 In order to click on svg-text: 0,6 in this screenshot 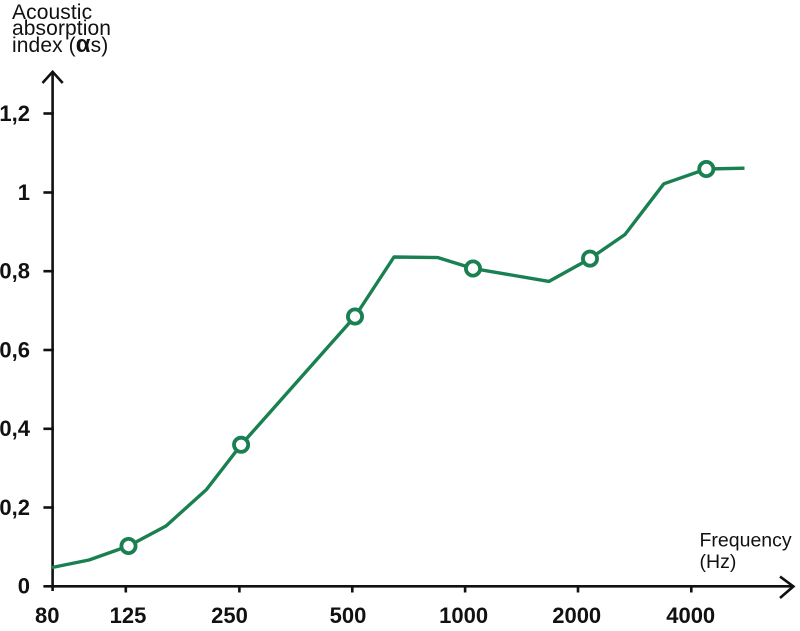, I will do `click(15, 349)`.